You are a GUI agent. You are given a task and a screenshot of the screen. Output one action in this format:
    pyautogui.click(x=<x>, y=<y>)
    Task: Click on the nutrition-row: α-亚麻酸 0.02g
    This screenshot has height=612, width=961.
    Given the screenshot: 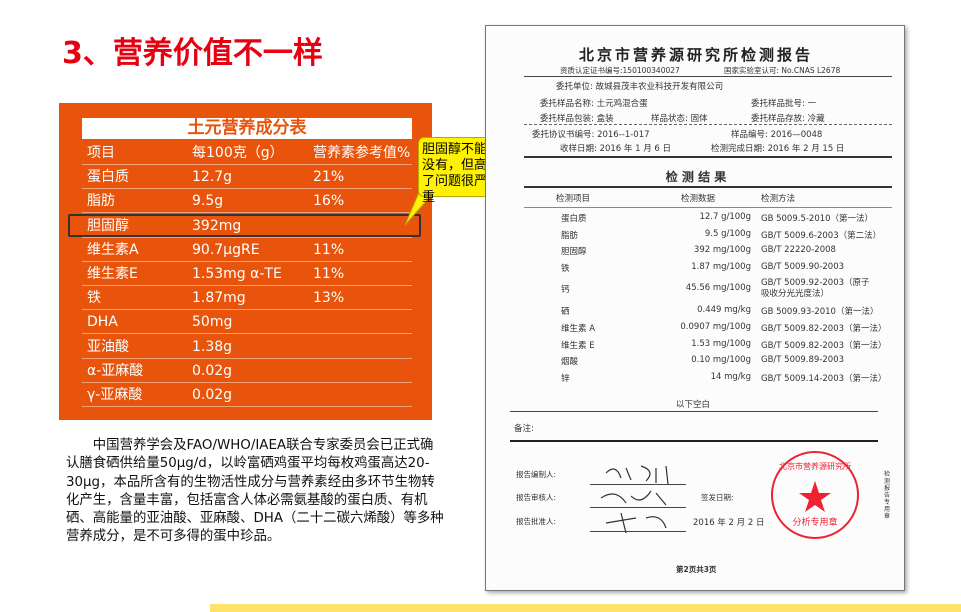 What is the action you would take?
    pyautogui.click(x=247, y=371)
    